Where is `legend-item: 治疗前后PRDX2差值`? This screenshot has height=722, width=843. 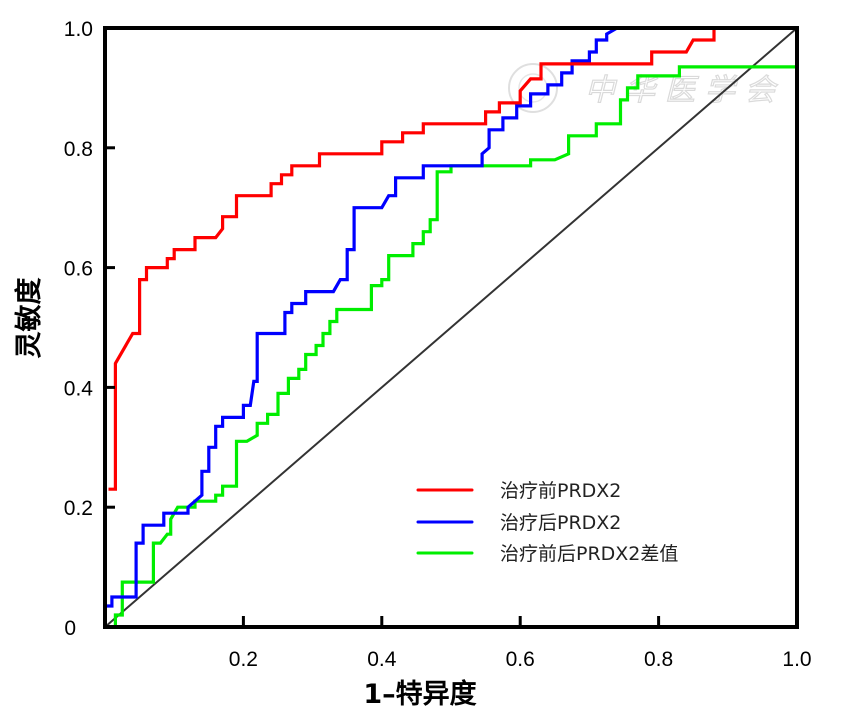 legend-item: 治疗前后PRDX2差值 is located at coordinates (547, 554).